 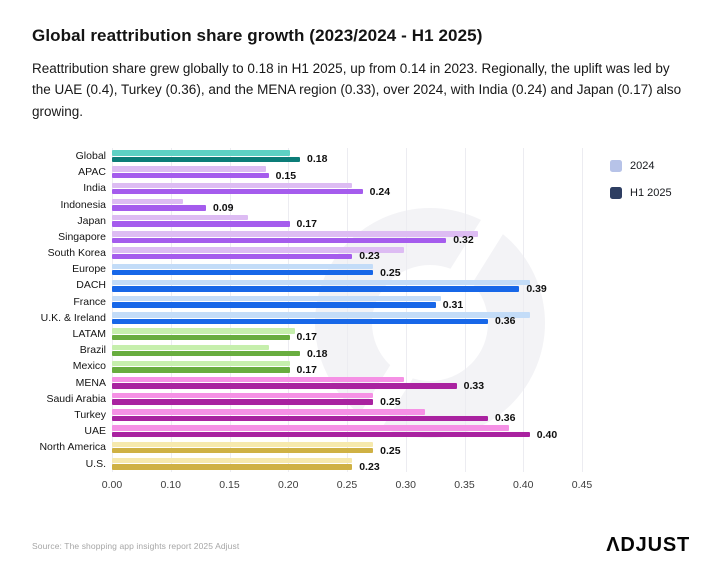 I want to click on chart-row: Mexico 0.17, so click(x=360, y=367).